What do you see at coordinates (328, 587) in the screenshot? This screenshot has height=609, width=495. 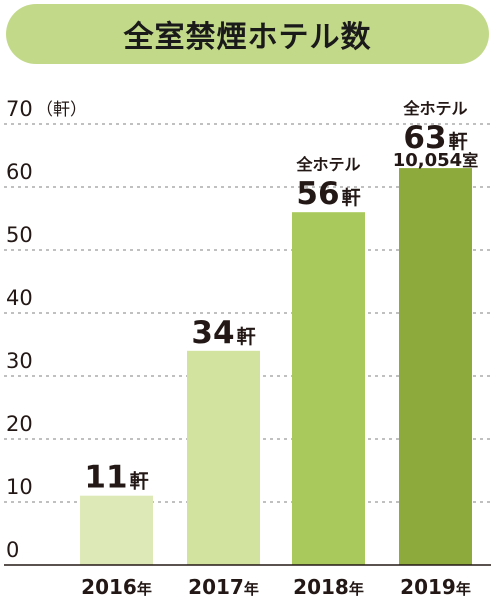 I see `x-tick-label-2018: 2018年` at bounding box center [328, 587].